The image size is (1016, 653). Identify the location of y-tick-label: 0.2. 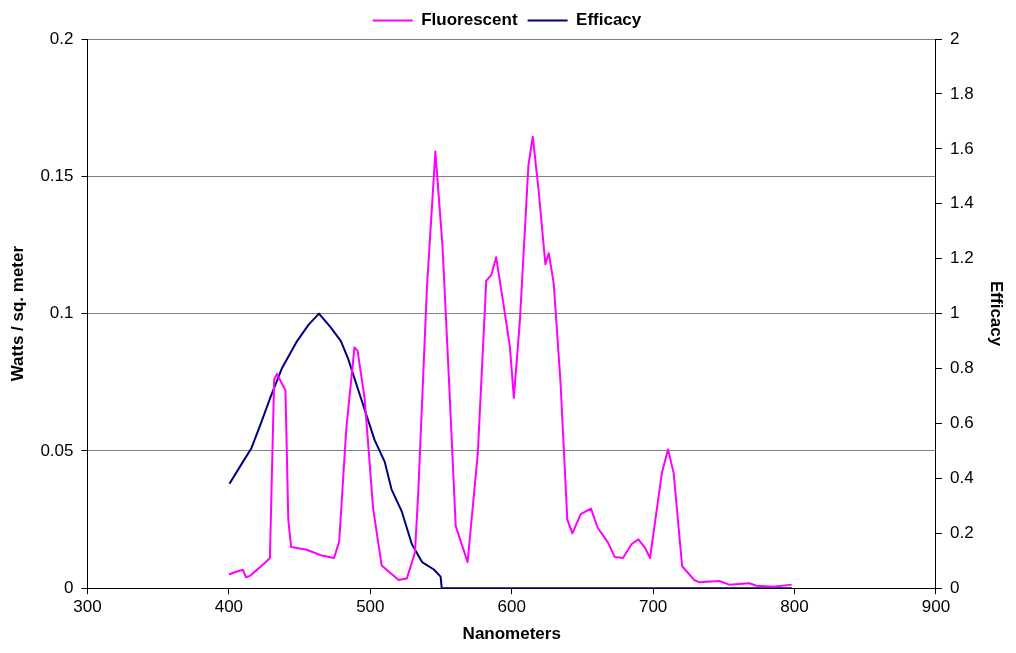
(61, 38).